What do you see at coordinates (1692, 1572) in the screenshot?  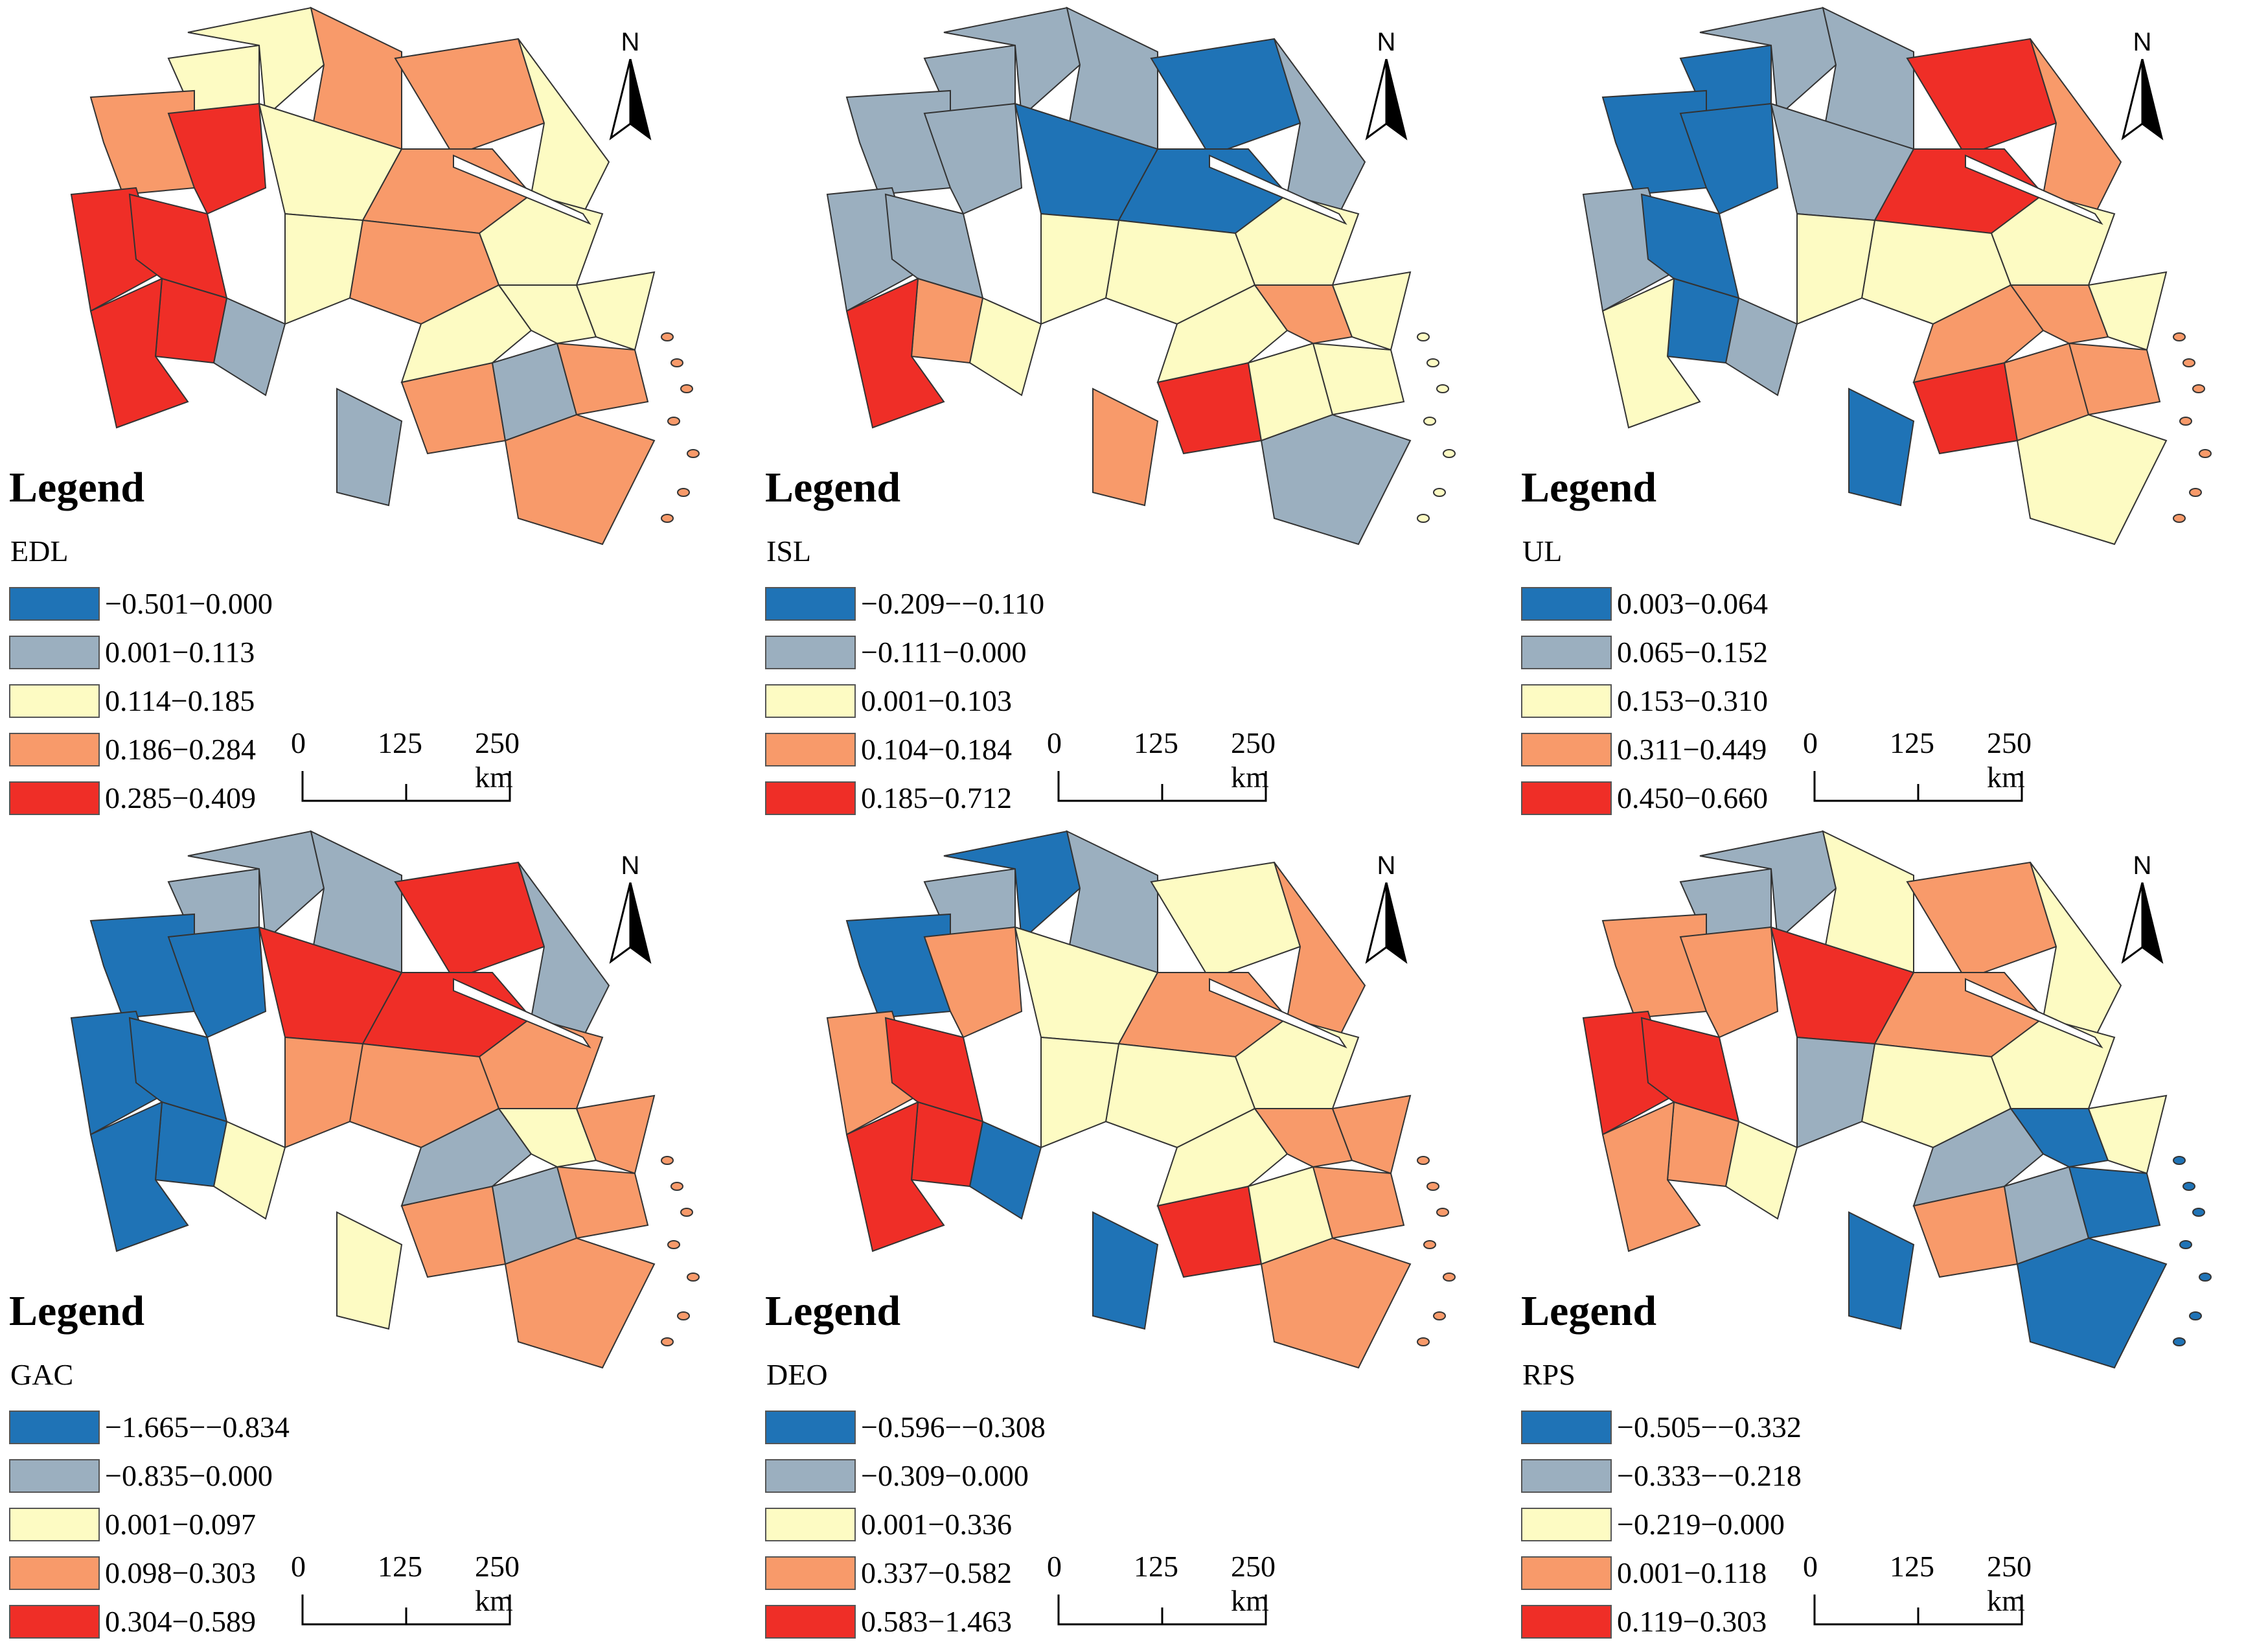 I see `legend-range-label: 0.001−0.118` at bounding box center [1692, 1572].